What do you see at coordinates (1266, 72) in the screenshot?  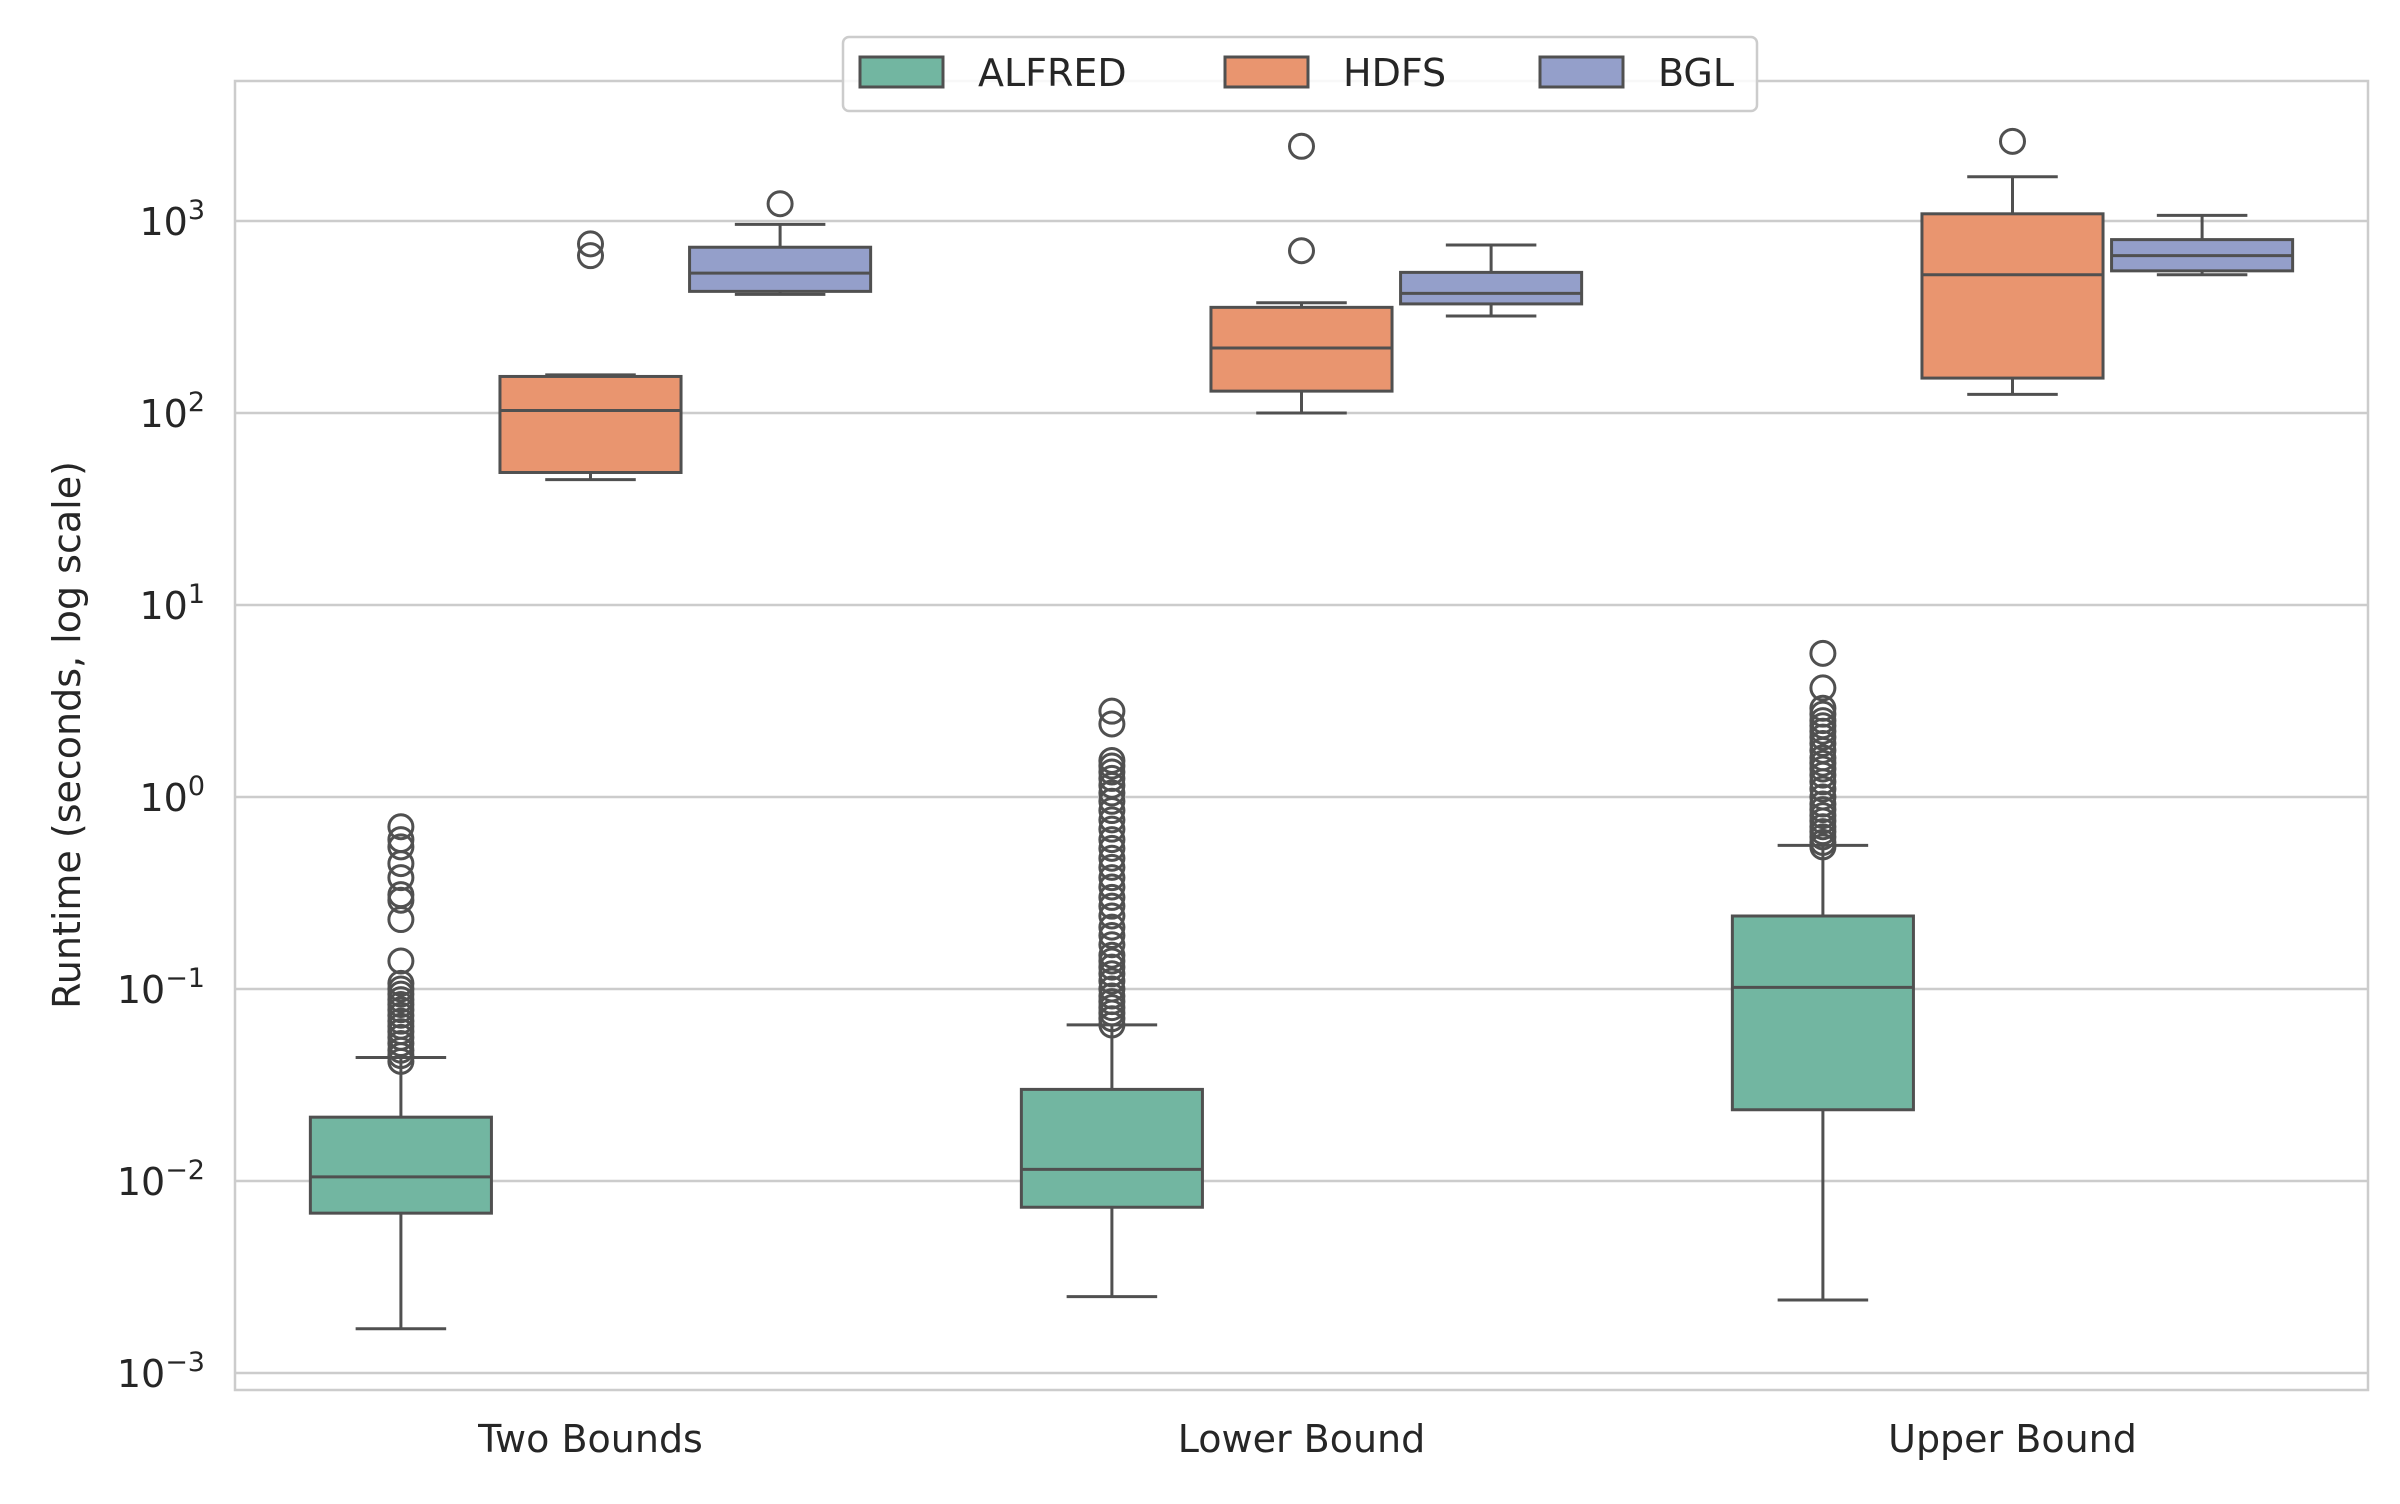 I see `legend-swatch-hdfs` at bounding box center [1266, 72].